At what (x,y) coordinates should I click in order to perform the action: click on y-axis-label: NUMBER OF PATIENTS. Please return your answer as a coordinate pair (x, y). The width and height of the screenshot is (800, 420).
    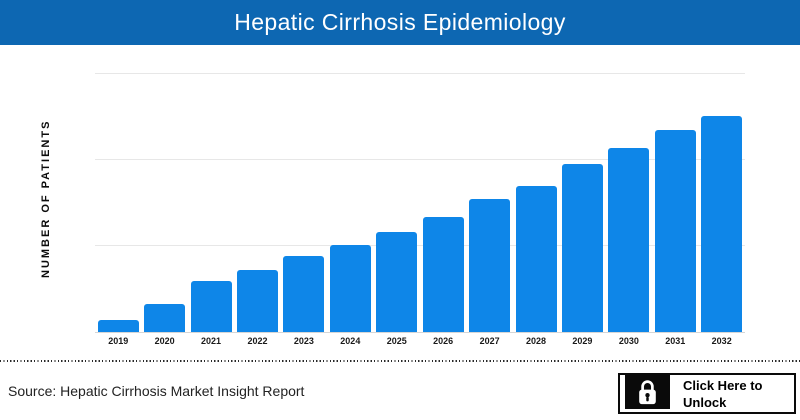
    Looking at the image, I should click on (46, 198).